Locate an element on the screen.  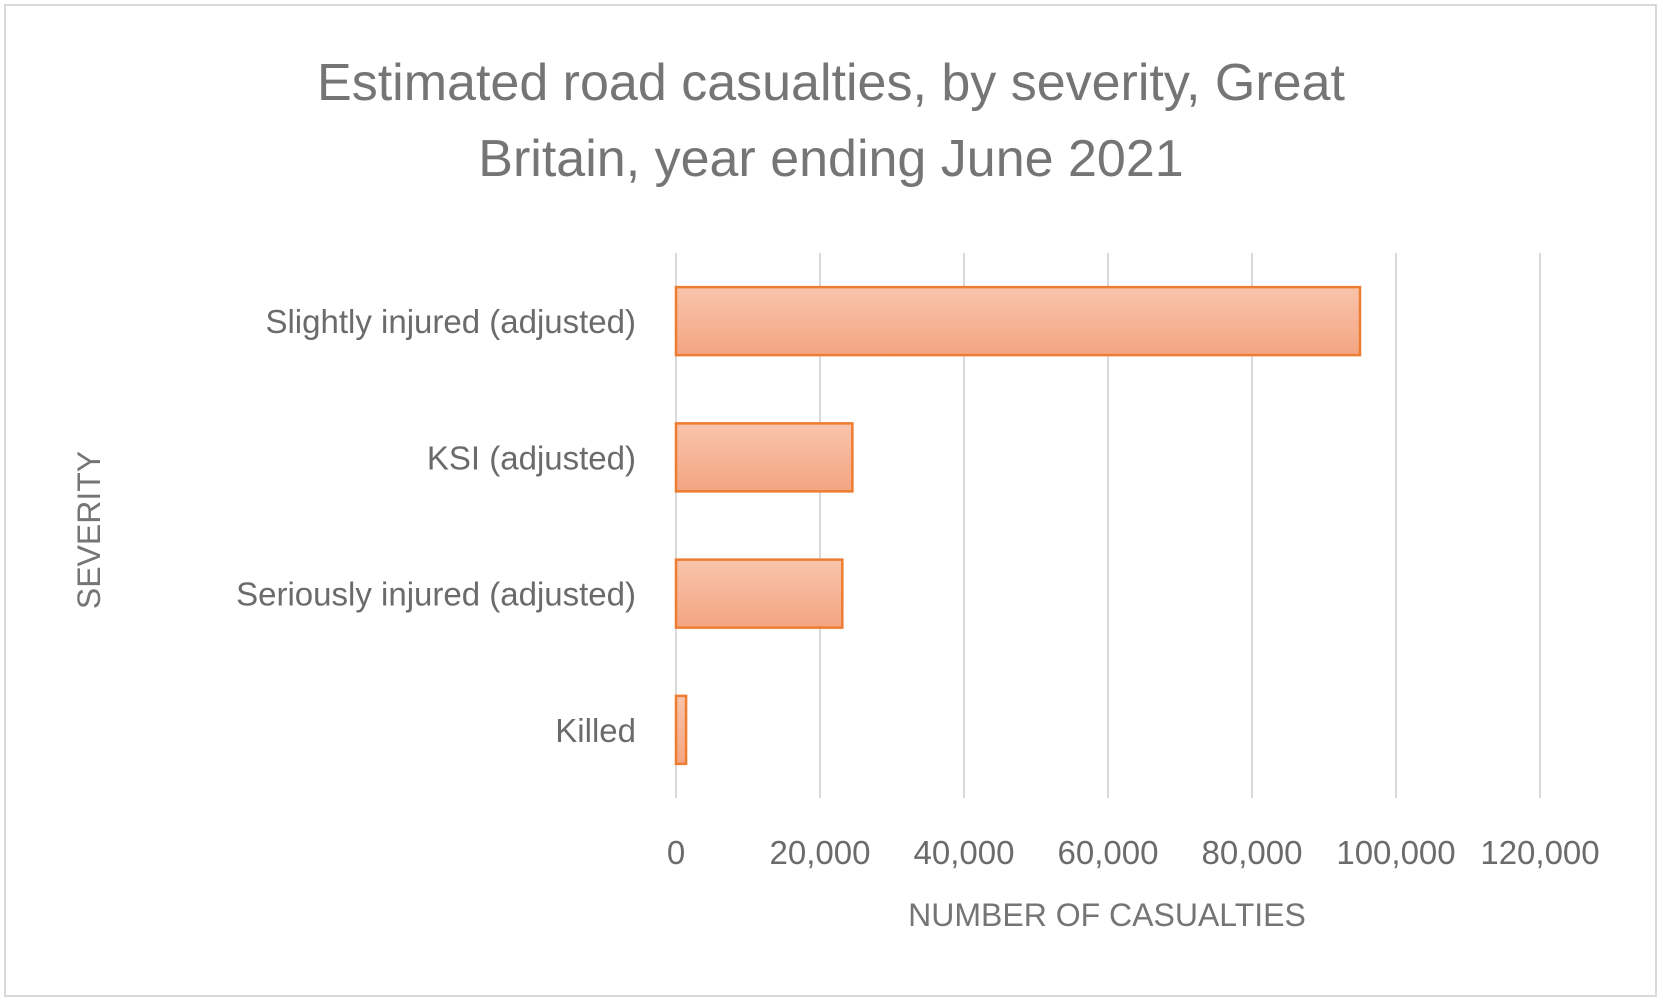
x-tick-label: 100,000 is located at coordinates (1395, 852).